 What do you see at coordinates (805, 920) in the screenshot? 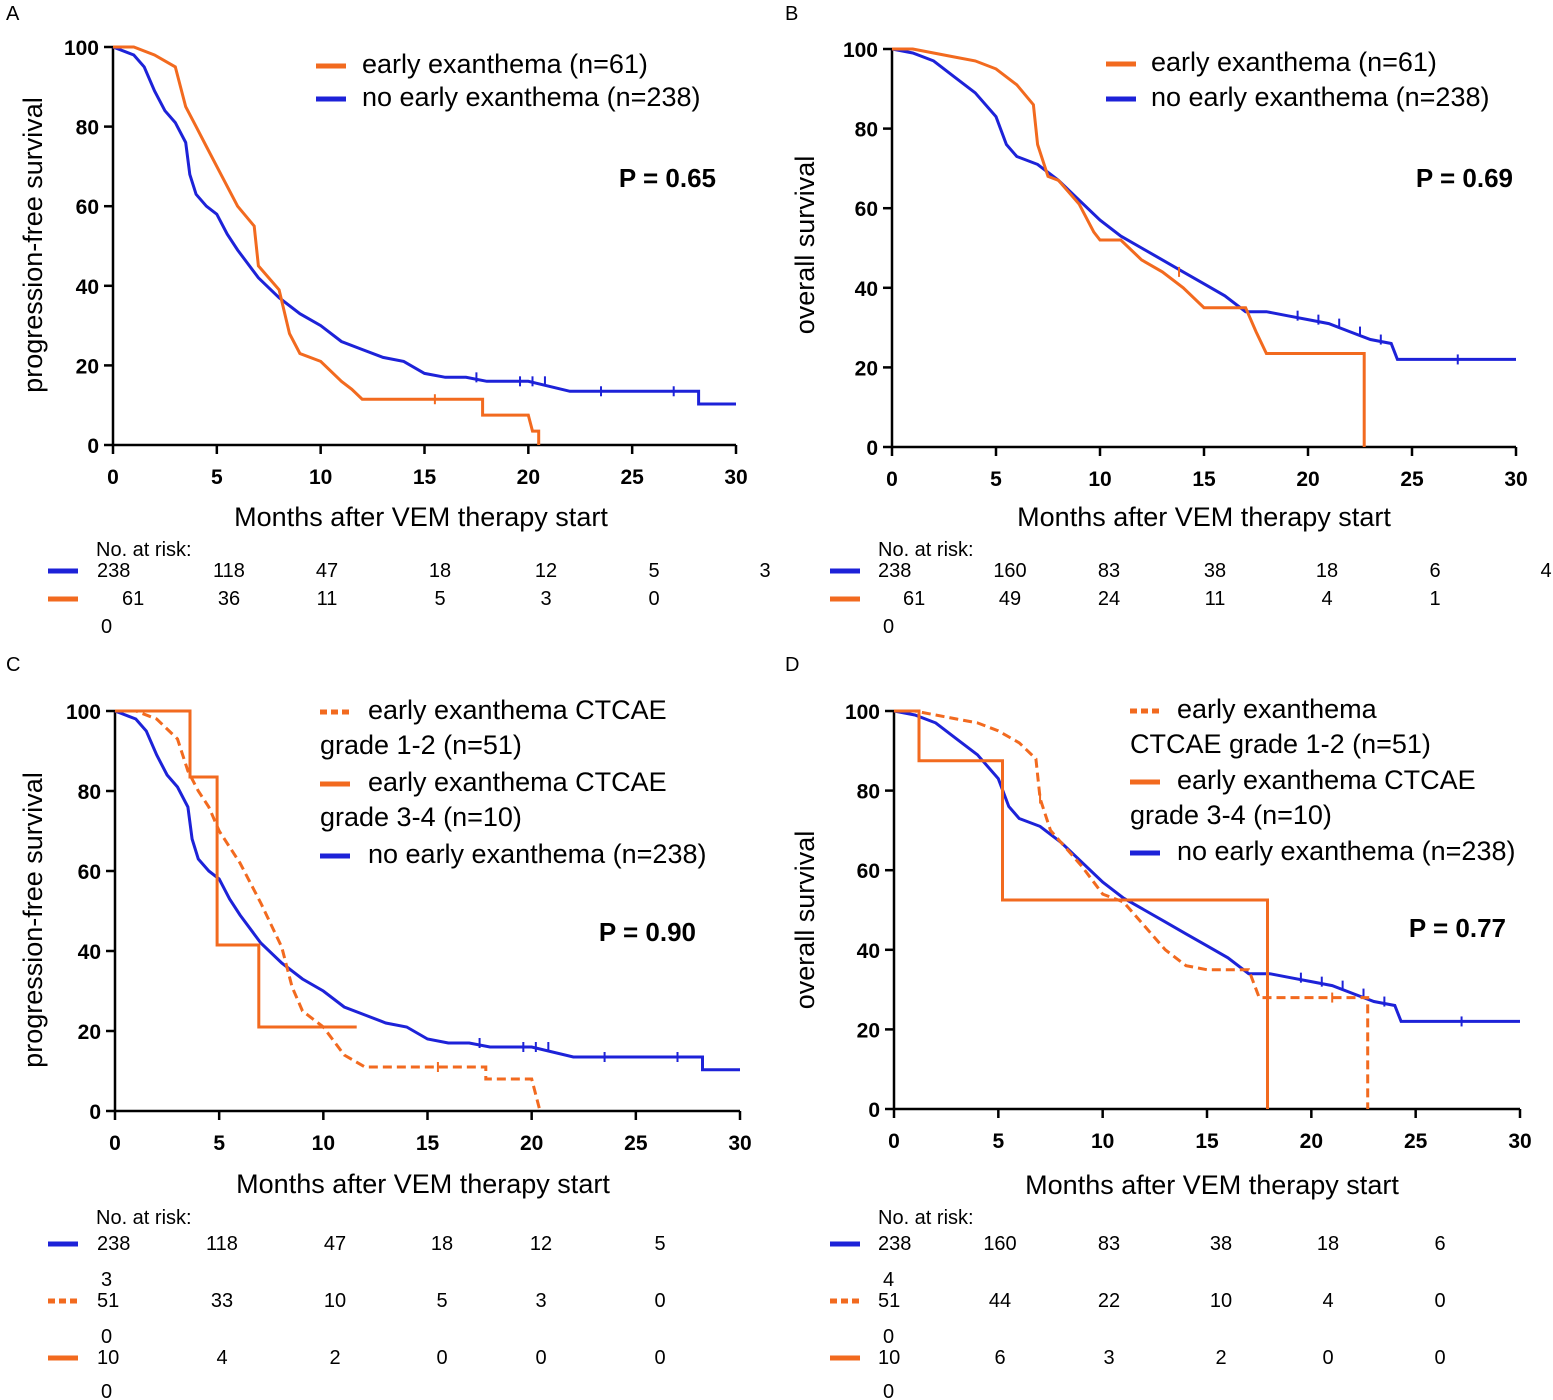
I see `y-axis-label: overall survival` at bounding box center [805, 920].